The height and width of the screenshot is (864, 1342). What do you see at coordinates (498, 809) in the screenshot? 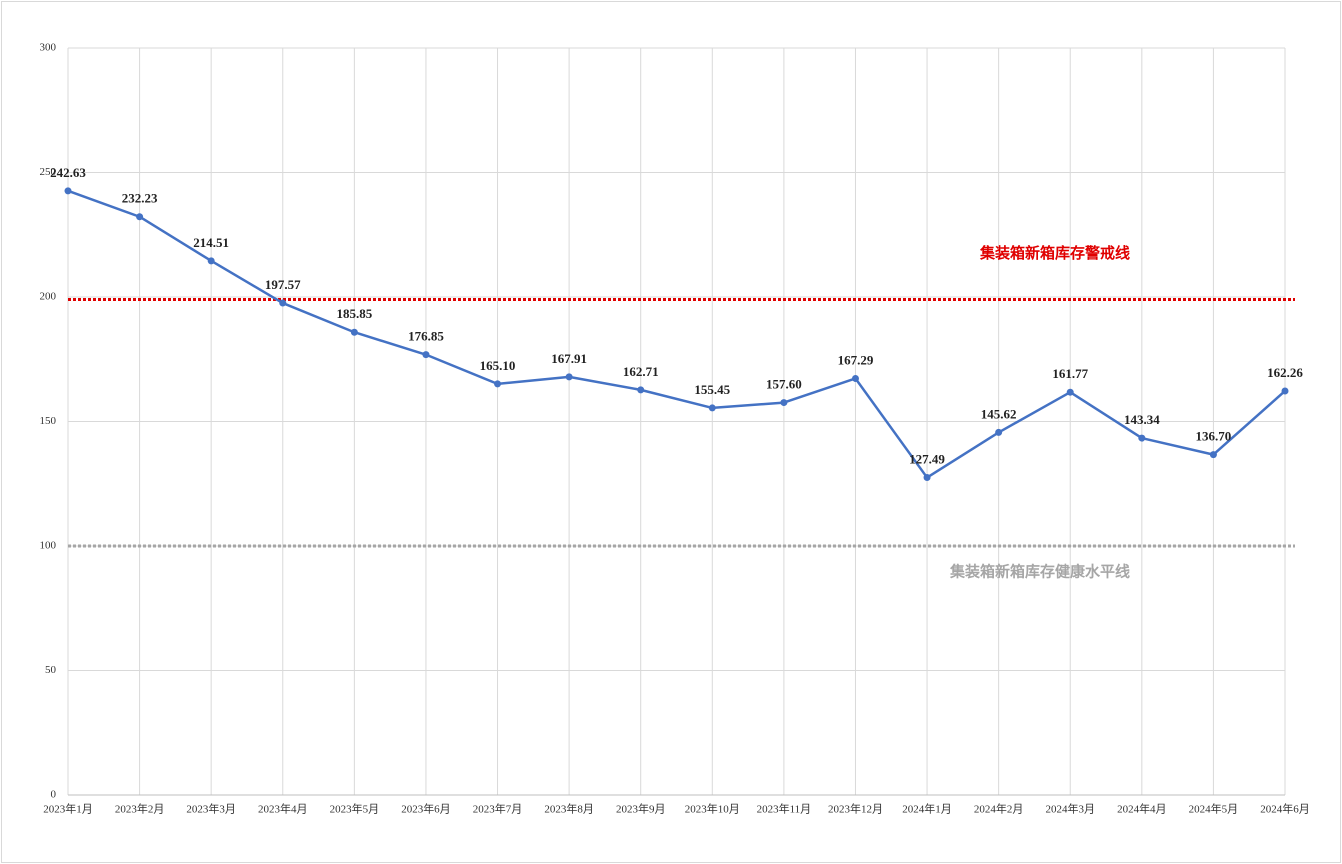
I see `x-tick-label: 2023年7月` at bounding box center [498, 809].